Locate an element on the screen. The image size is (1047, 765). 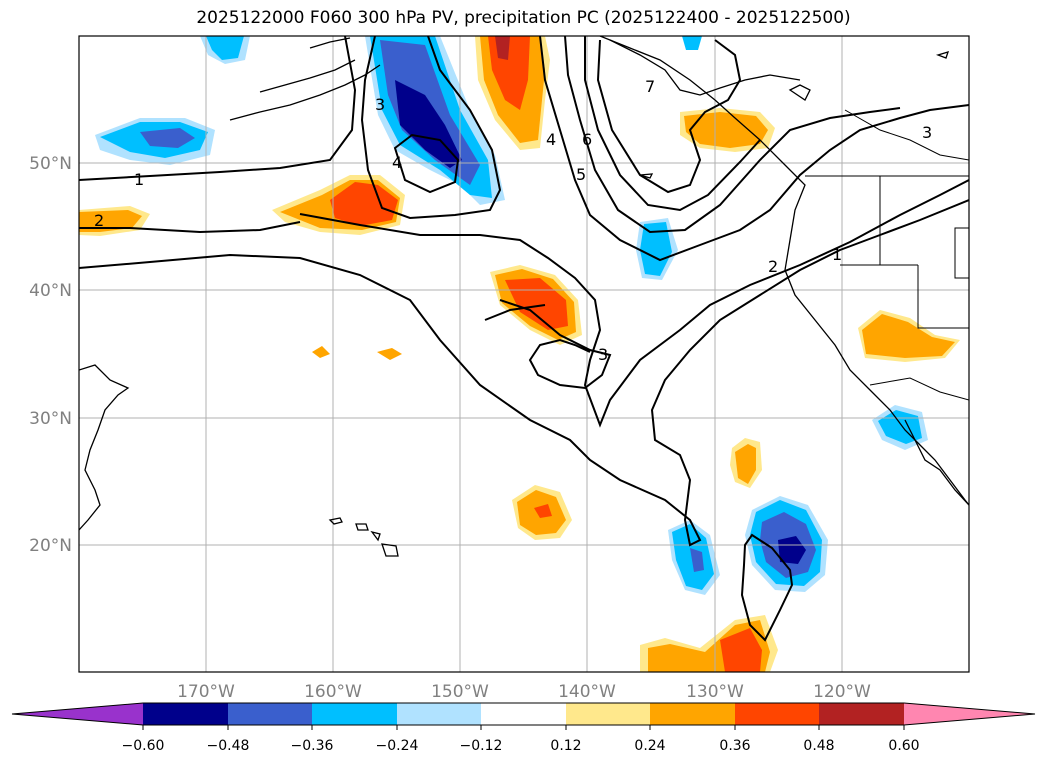
lon-label: 120°W is located at coordinates (842, 692).